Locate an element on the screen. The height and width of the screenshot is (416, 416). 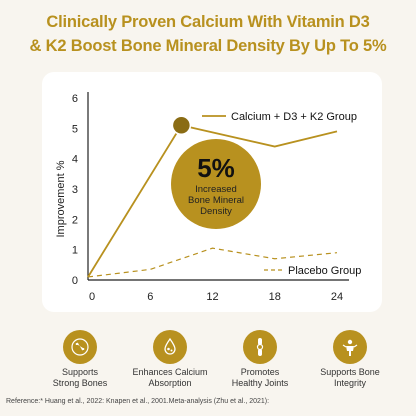
legend-label-placebo: Placebo Group is located at coordinates (324, 271).